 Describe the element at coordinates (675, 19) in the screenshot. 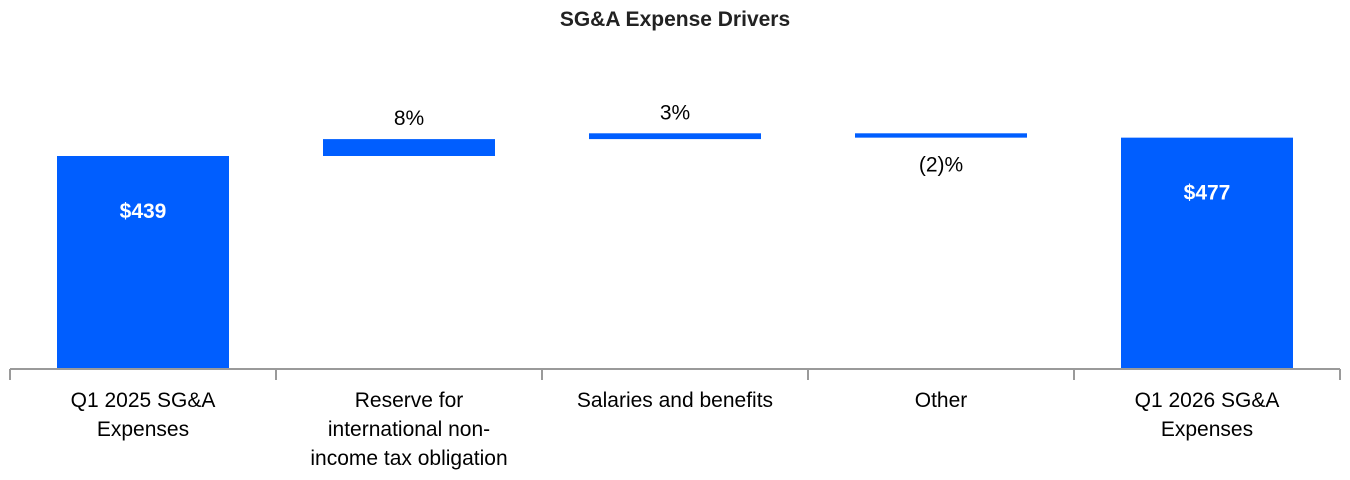

I see `chart-title: SG&A Expense Drivers` at that location.